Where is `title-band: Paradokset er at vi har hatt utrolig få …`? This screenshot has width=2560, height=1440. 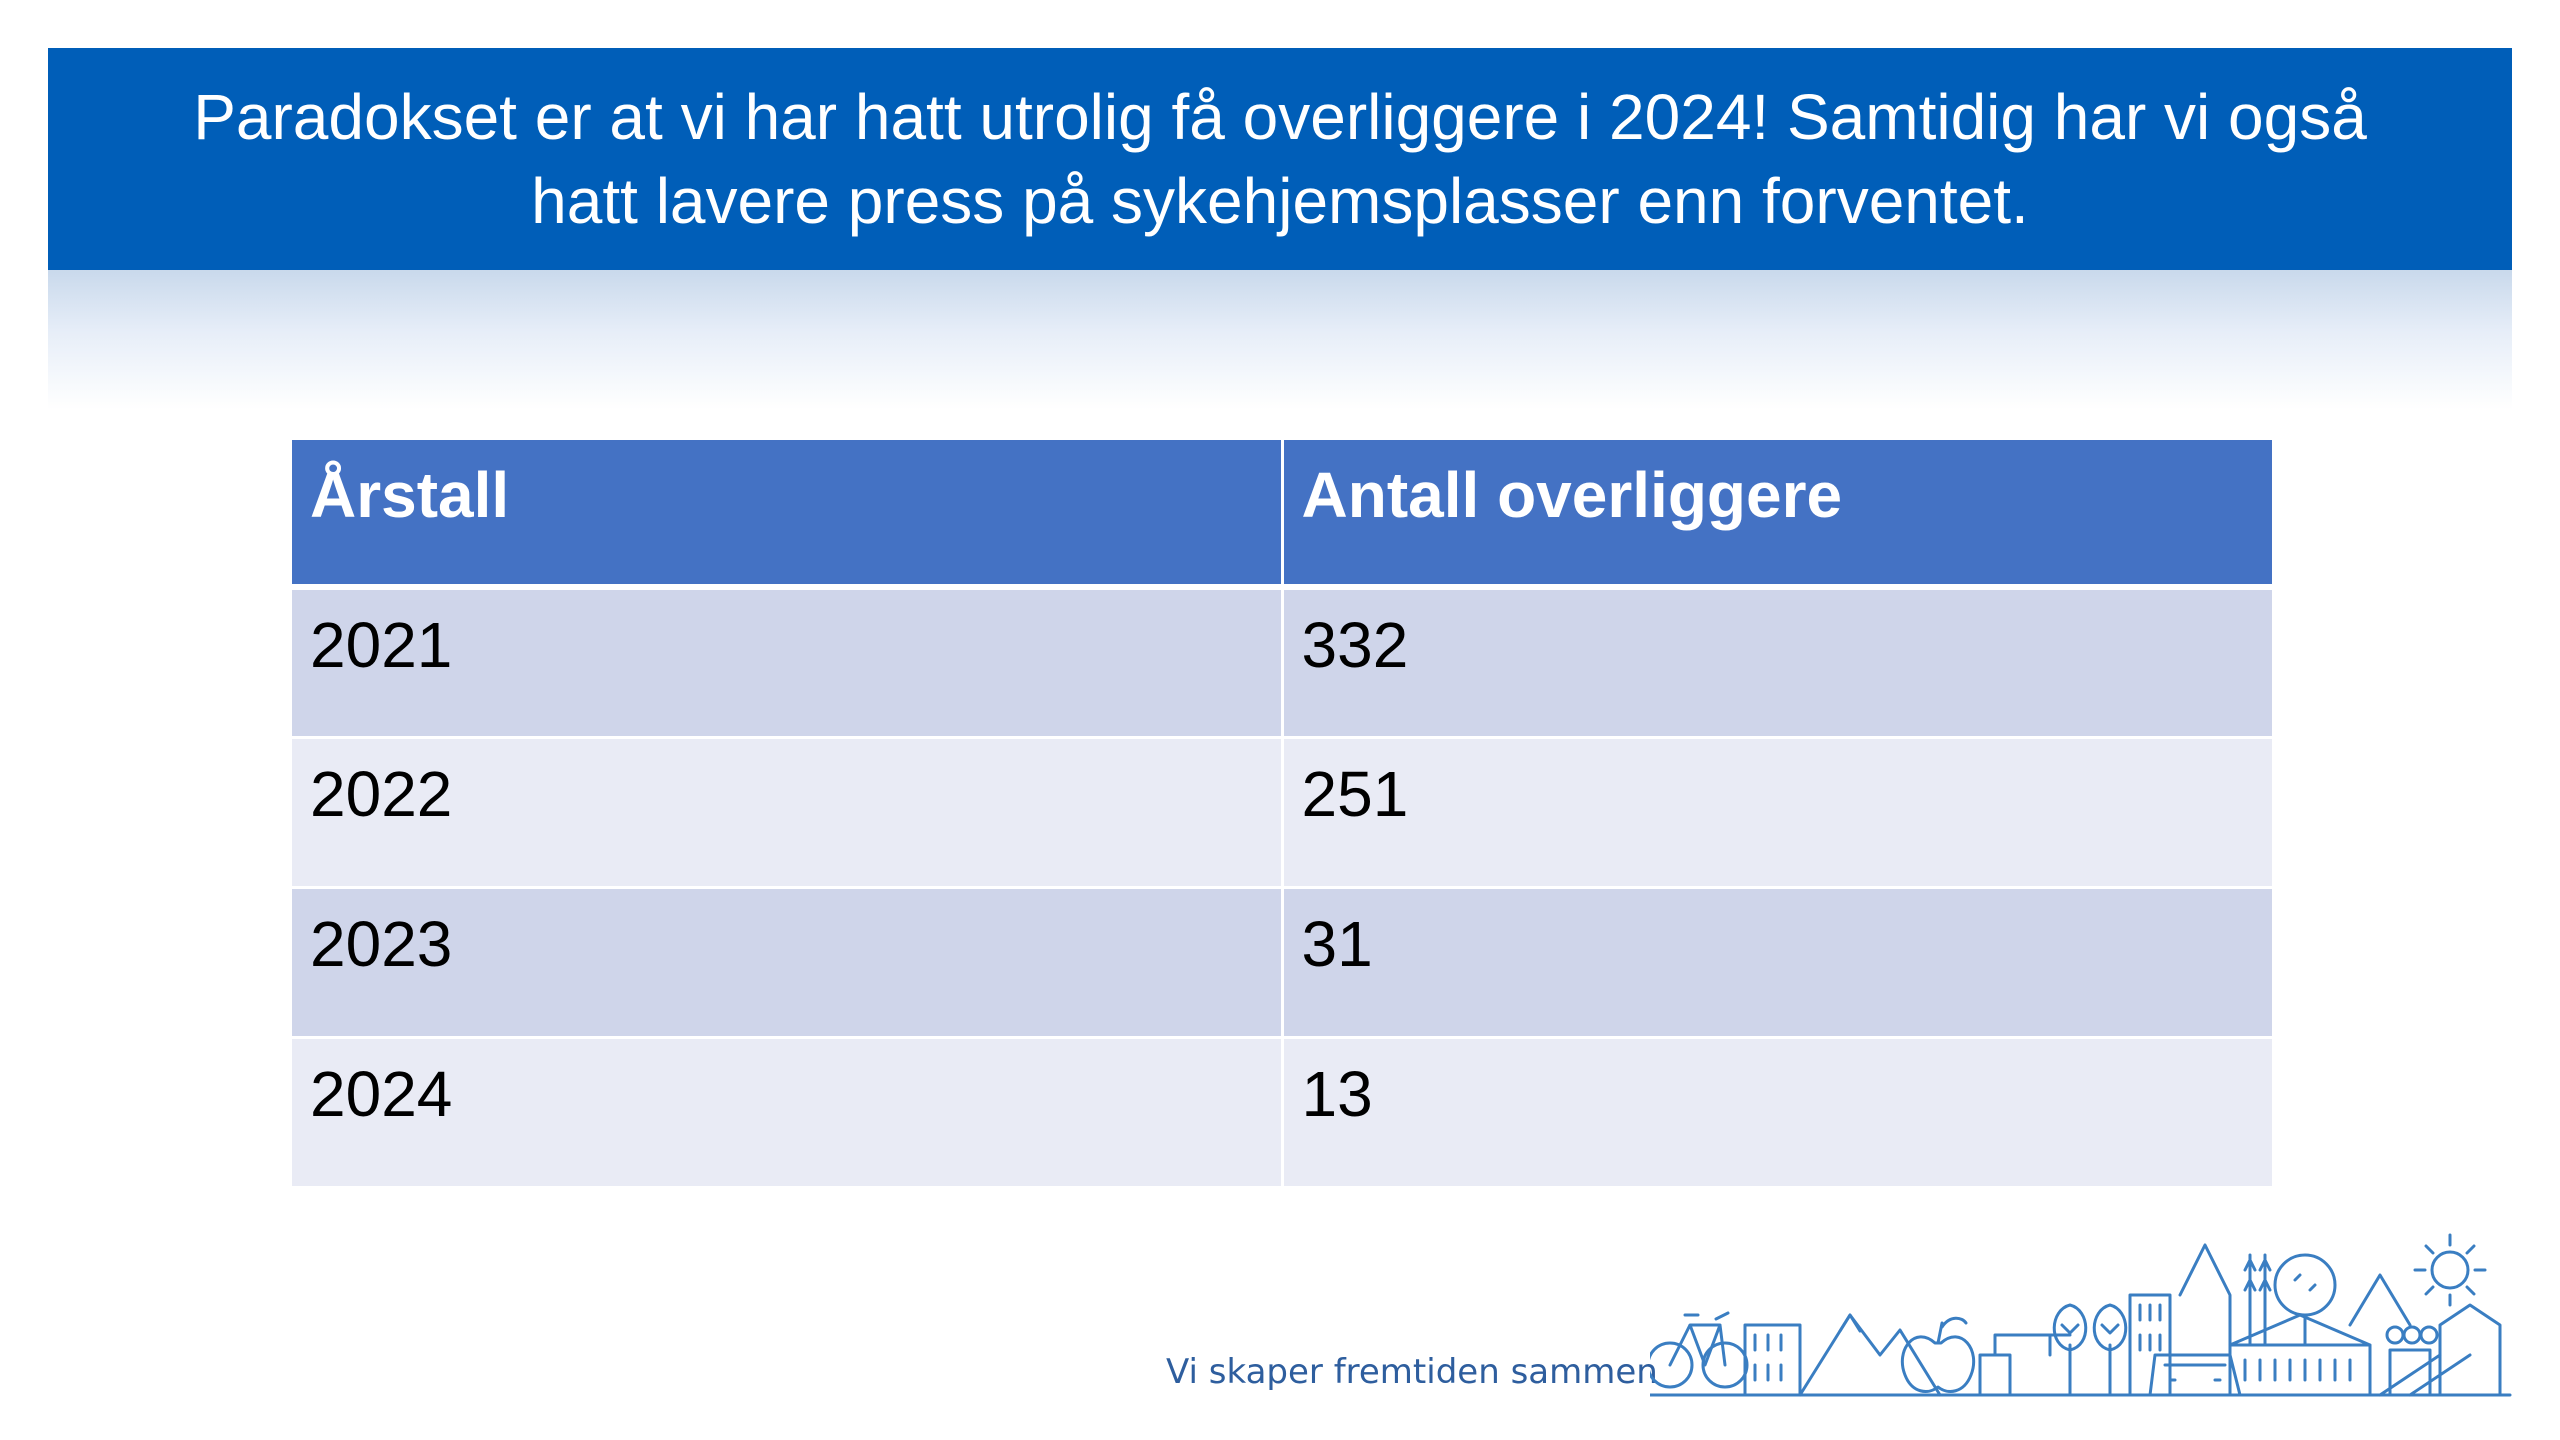
title-band: Paradokset er at vi har hatt utrolig få … is located at coordinates (1280, 159).